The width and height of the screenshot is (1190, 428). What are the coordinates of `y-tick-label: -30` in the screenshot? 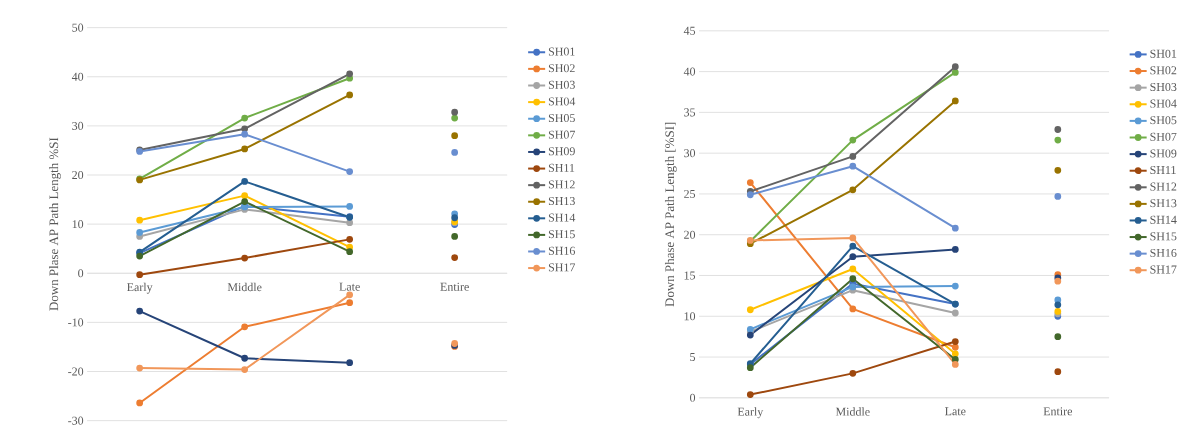 It's located at (76, 420).